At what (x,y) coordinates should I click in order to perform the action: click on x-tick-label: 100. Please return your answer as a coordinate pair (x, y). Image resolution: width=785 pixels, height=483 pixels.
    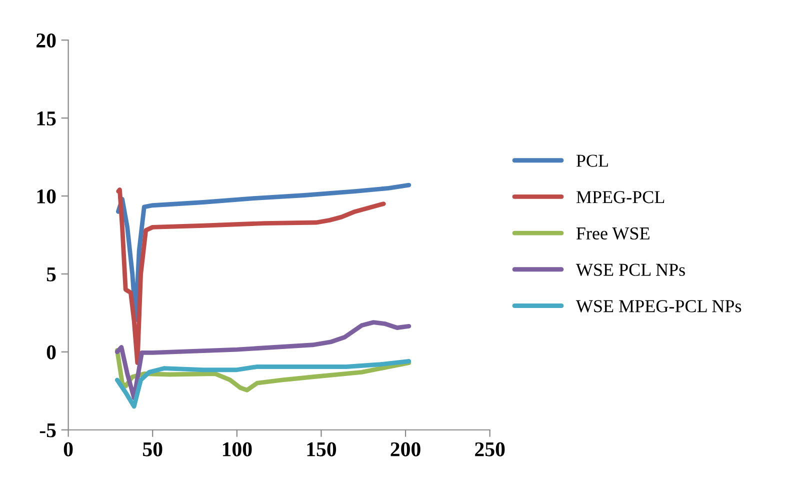
    Looking at the image, I should click on (237, 449).